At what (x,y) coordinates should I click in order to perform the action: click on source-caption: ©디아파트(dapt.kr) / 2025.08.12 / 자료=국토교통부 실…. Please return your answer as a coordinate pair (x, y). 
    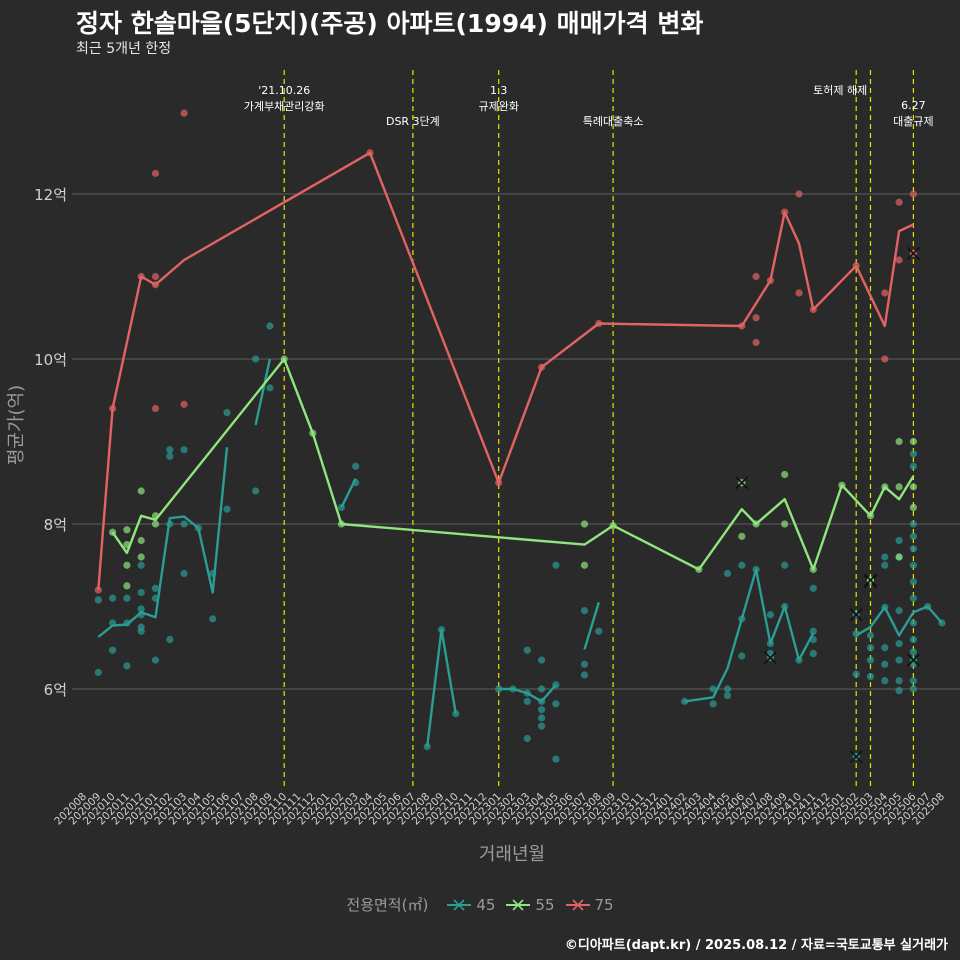
    Looking at the image, I should click on (756, 945).